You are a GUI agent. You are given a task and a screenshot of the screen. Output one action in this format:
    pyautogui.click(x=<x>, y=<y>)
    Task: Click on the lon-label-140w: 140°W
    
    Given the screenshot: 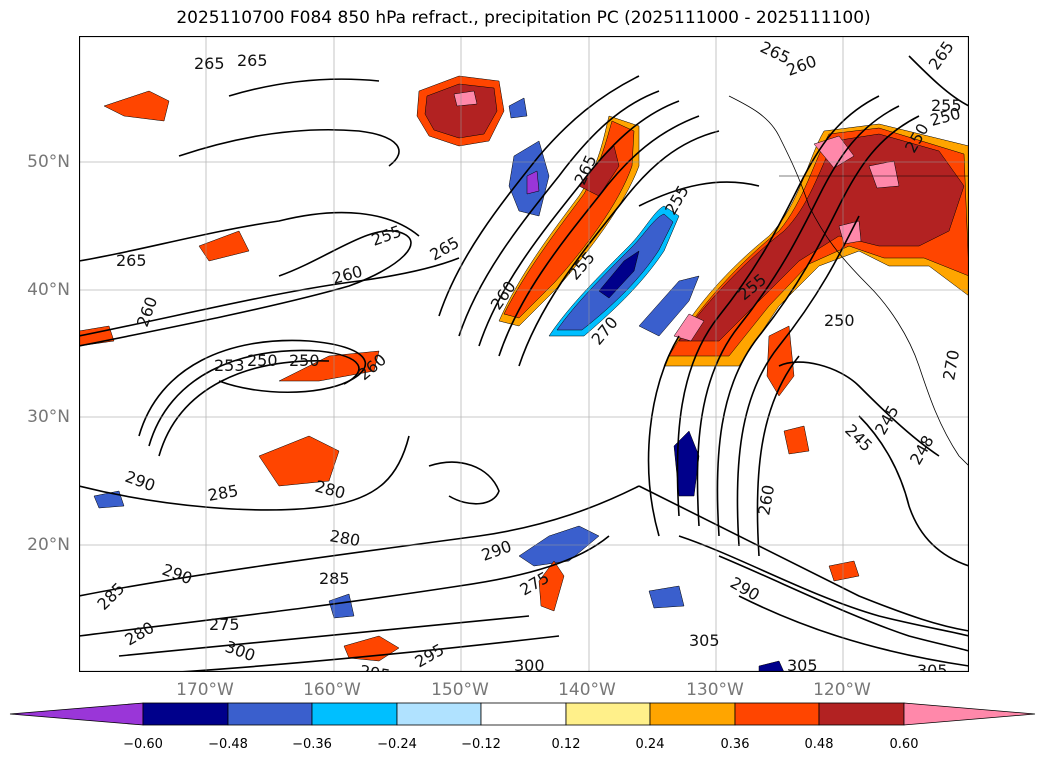 What is the action you would take?
    pyautogui.click(x=587, y=690)
    